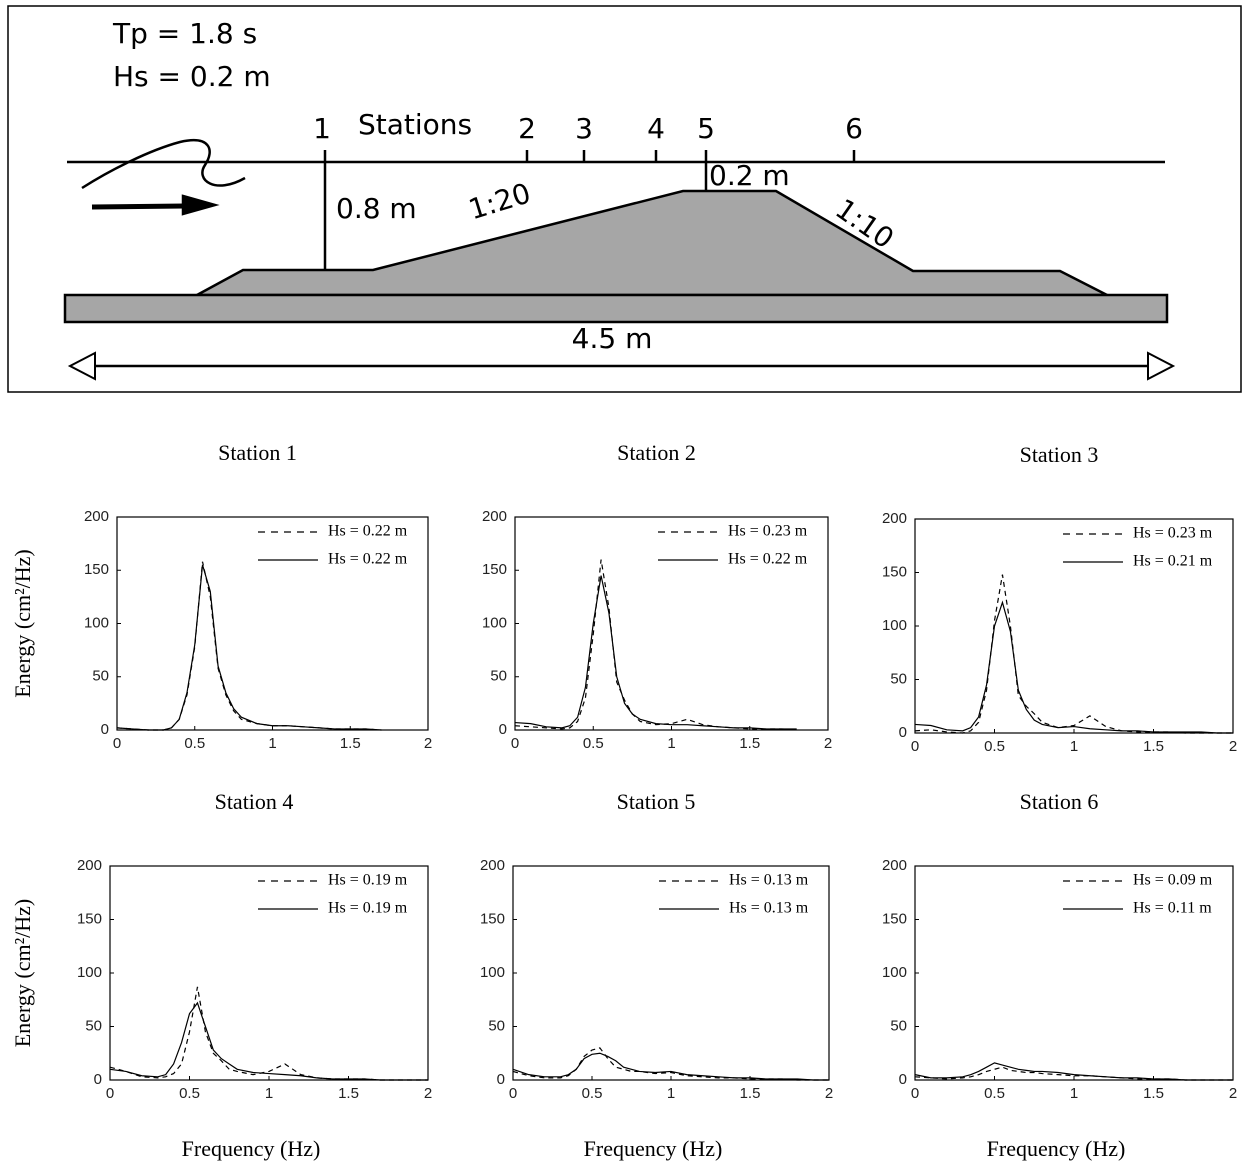 The height and width of the screenshot is (1167, 1251). I want to click on legend-label: Hs = 0.19 m, so click(368, 908).